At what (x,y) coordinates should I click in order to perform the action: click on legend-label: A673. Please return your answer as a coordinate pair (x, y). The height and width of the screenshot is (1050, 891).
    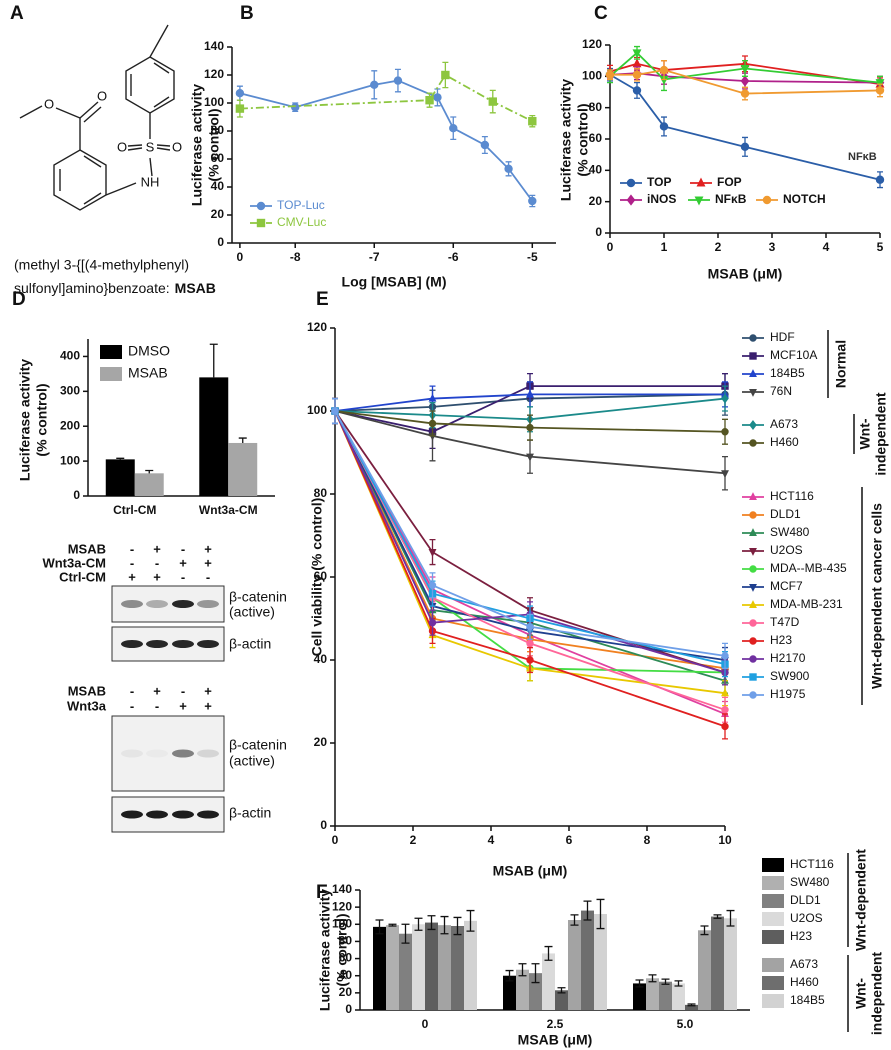
    Looking at the image, I should click on (804, 964).